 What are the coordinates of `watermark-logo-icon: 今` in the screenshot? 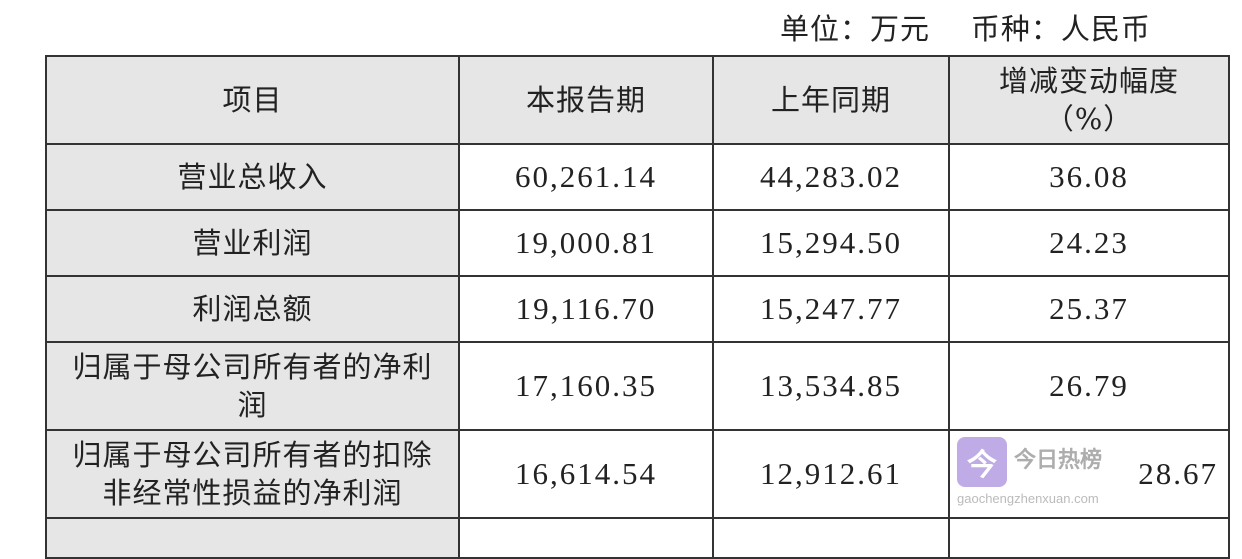 It's located at (982, 462).